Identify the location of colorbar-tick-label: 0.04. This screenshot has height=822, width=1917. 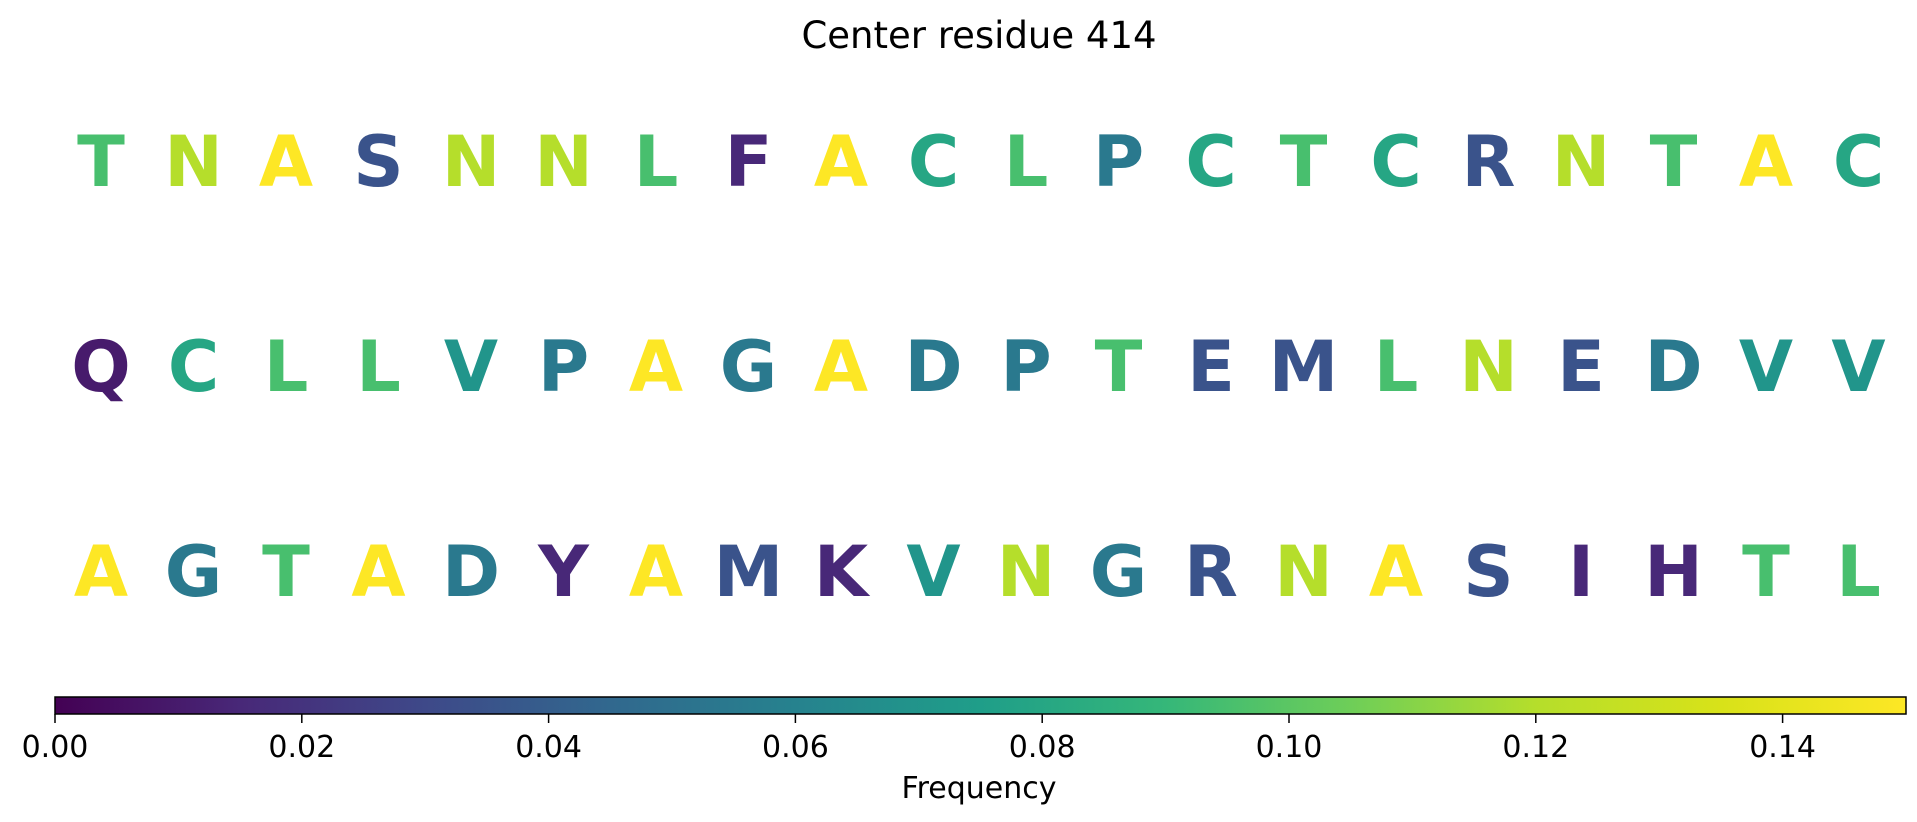
(548, 747).